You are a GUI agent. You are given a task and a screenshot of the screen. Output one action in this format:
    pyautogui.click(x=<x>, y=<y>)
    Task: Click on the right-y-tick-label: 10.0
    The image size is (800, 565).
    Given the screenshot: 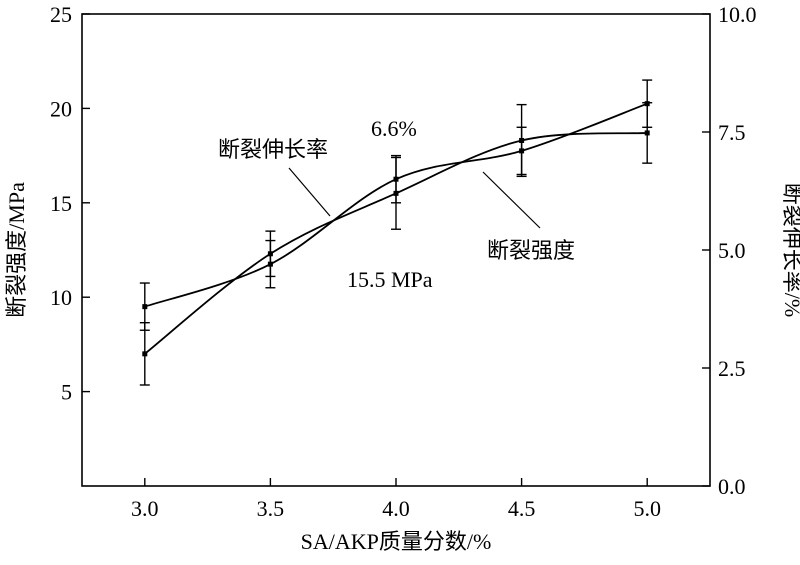 What is the action you would take?
    pyautogui.click(x=737, y=14)
    